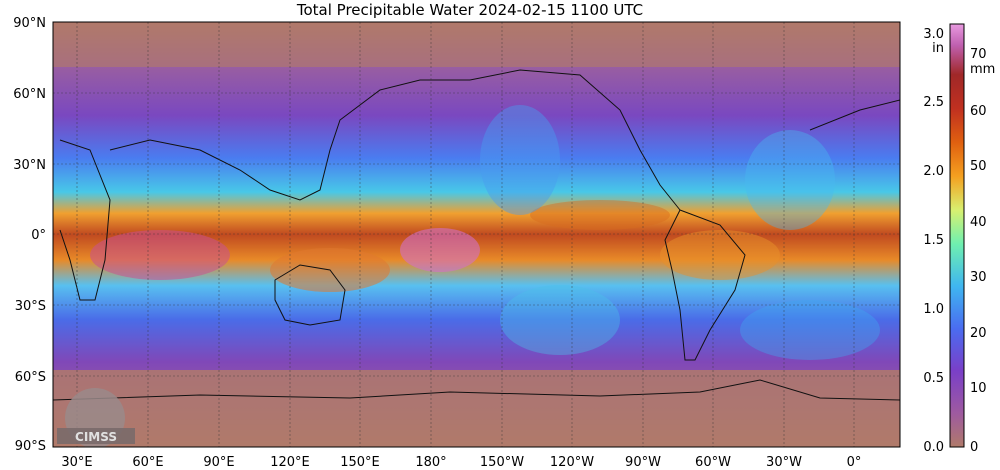 Image resolution: width=1000 pixels, height=470 pixels. What do you see at coordinates (933, 378) in the screenshot?
I see `inch-tick: 0.5` at bounding box center [933, 378].